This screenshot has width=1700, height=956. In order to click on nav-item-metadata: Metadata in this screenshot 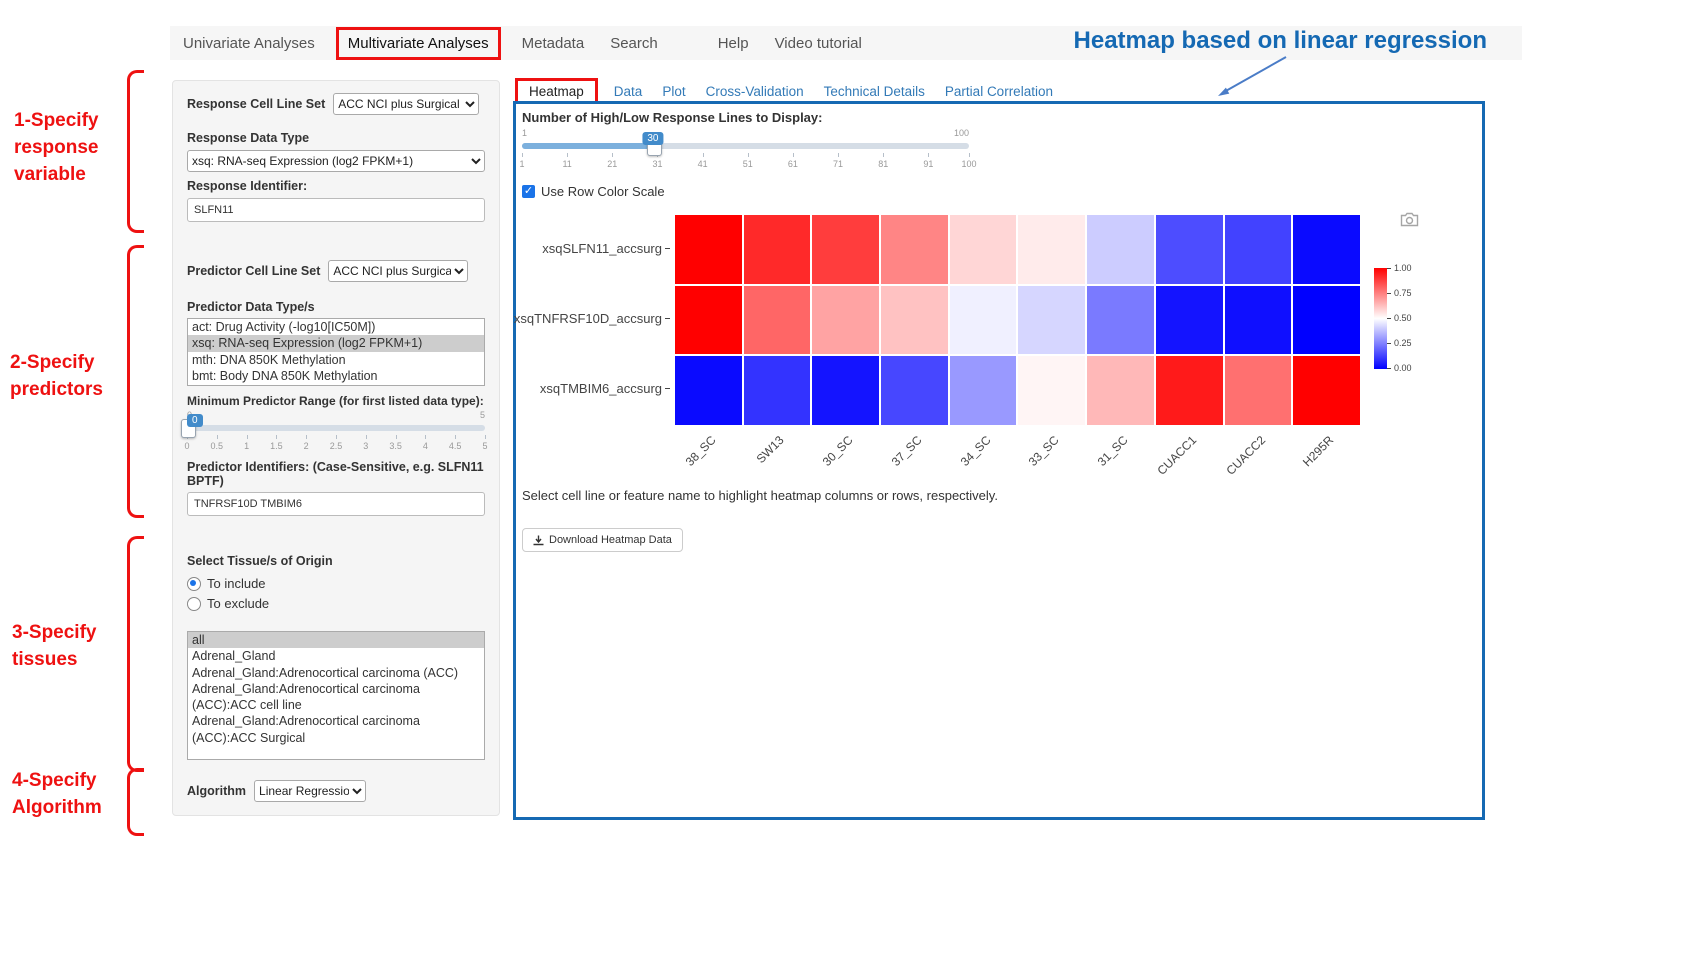, I will do `click(553, 43)`.